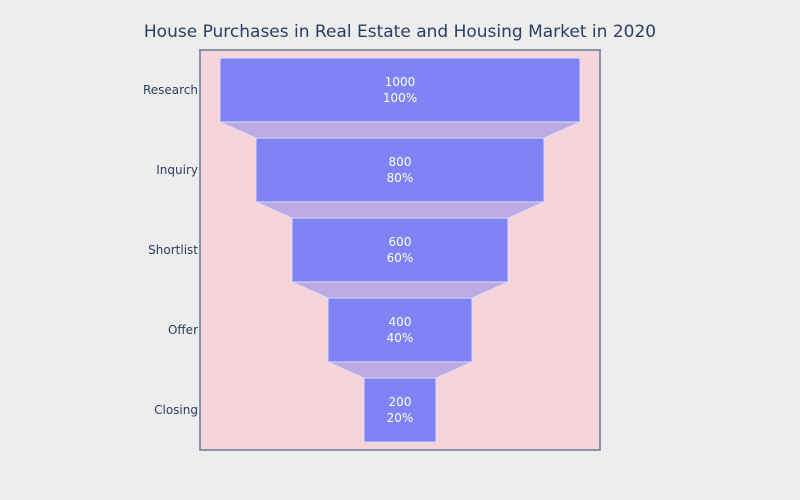 The width and height of the screenshot is (800, 500). What do you see at coordinates (400, 418) in the screenshot?
I see `percent-label: 20%` at bounding box center [400, 418].